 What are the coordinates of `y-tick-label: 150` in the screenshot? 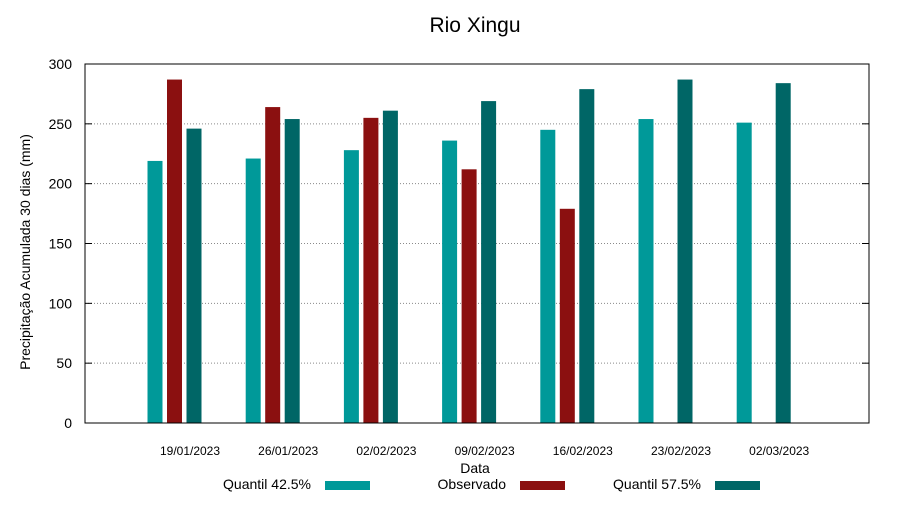 It's located at (61, 244).